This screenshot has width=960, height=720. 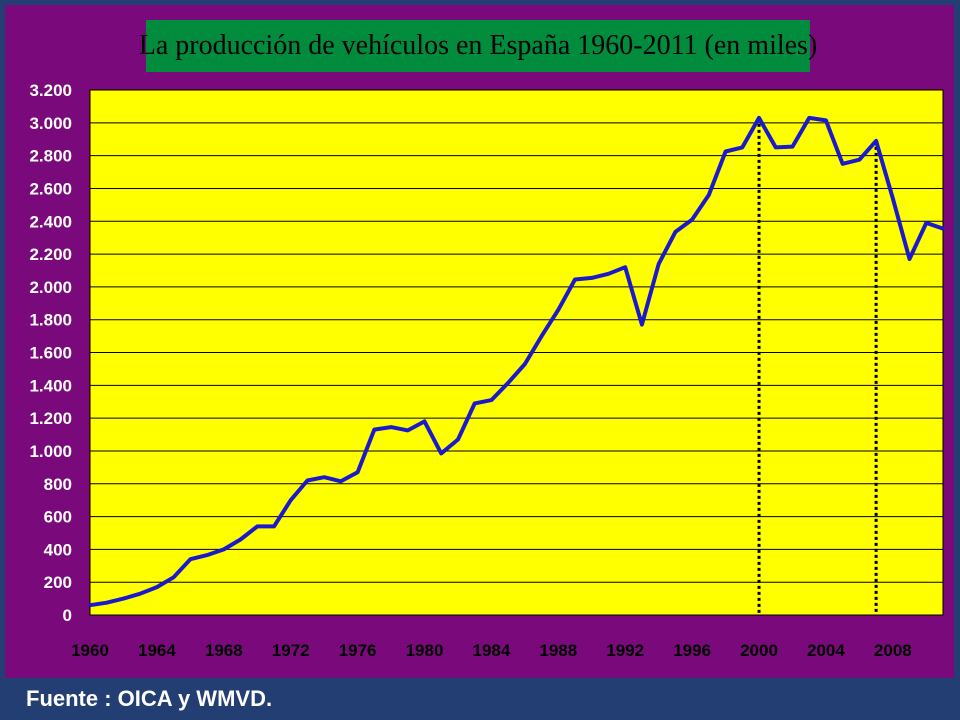 What do you see at coordinates (826, 650) in the screenshot?
I see `x-tick-label: 2004` at bounding box center [826, 650].